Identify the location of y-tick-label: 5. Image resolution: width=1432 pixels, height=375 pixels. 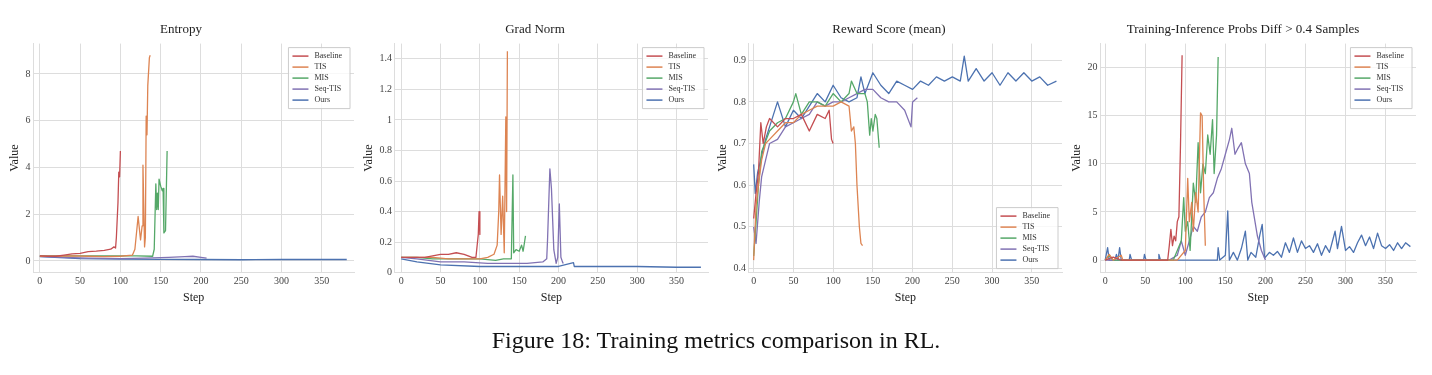
(1095, 211).